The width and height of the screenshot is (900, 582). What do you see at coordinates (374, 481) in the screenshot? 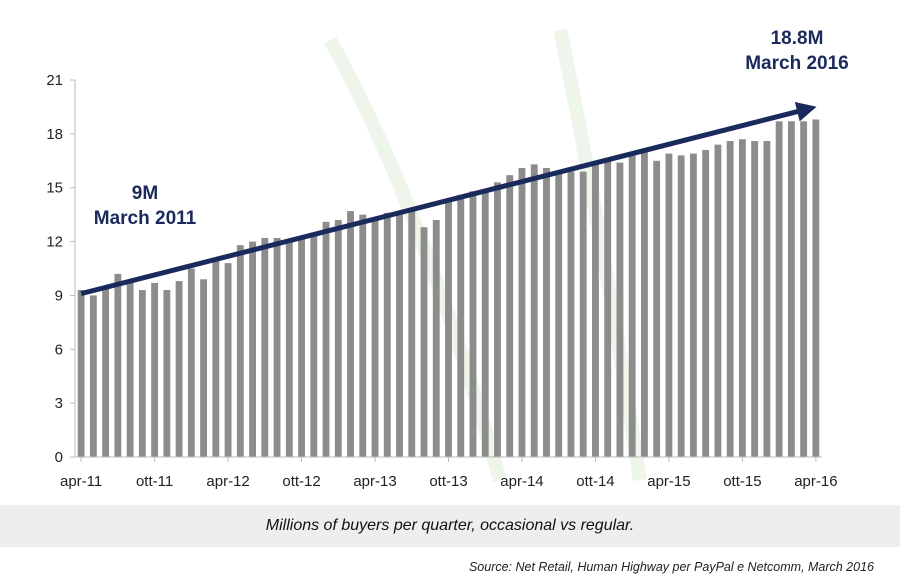
I see `x-tick-label: apr-13` at bounding box center [374, 481].